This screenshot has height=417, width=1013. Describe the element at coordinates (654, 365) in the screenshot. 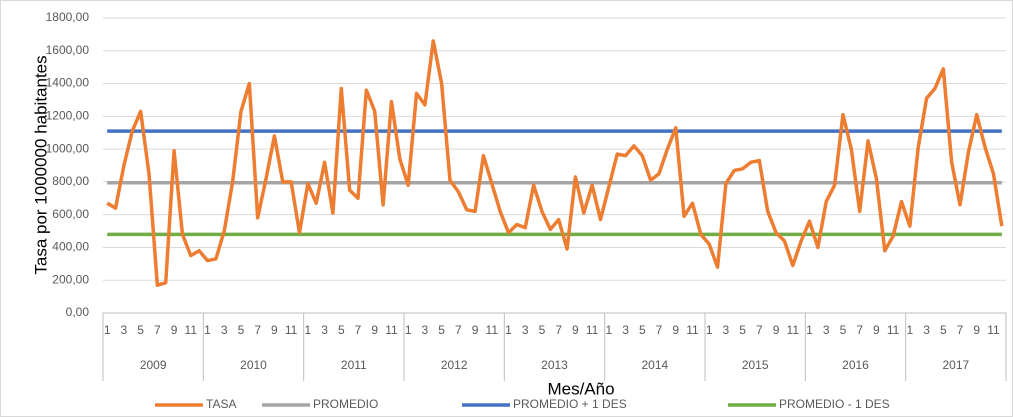

I see `year-label: 2014` at that location.